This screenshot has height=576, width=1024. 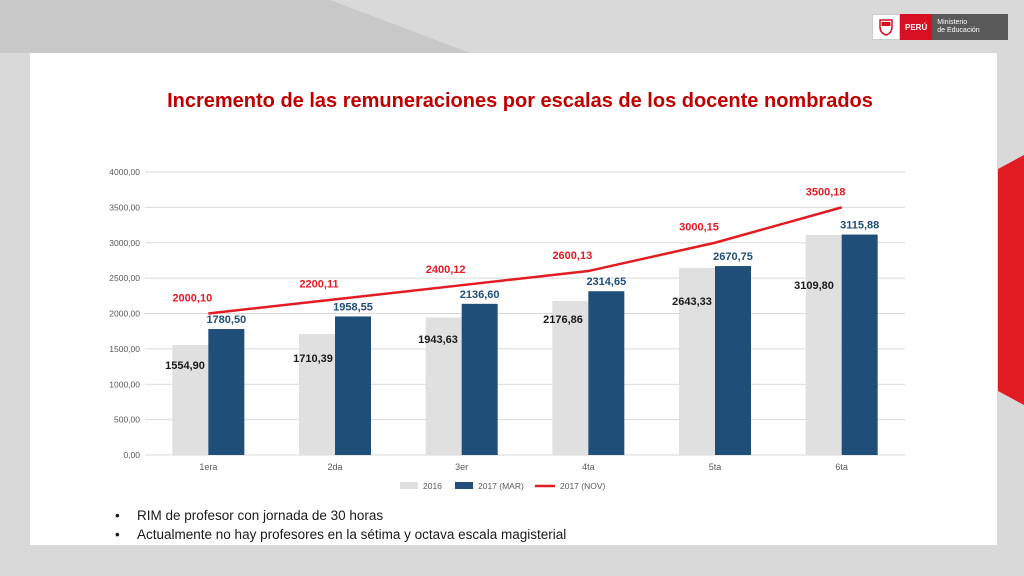 What do you see at coordinates (353, 307) in the screenshot?
I see `data-label-2017-mar: 1958,55` at bounding box center [353, 307].